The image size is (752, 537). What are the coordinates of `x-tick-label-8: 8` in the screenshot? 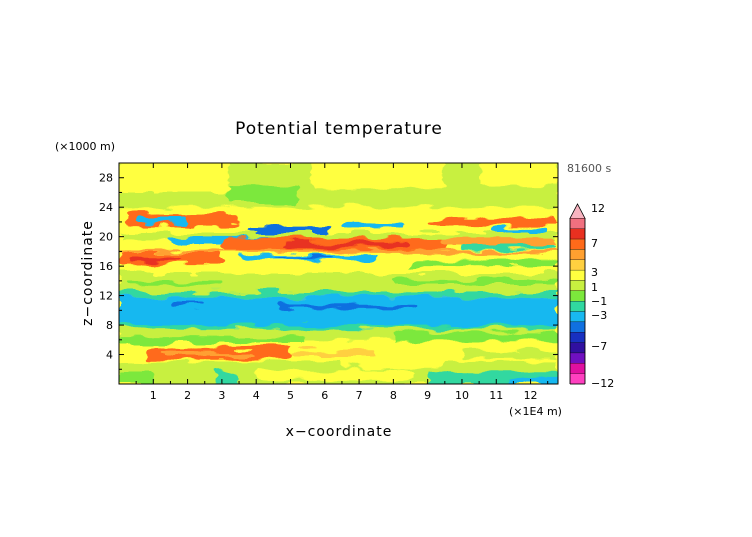 It's located at (393, 395).